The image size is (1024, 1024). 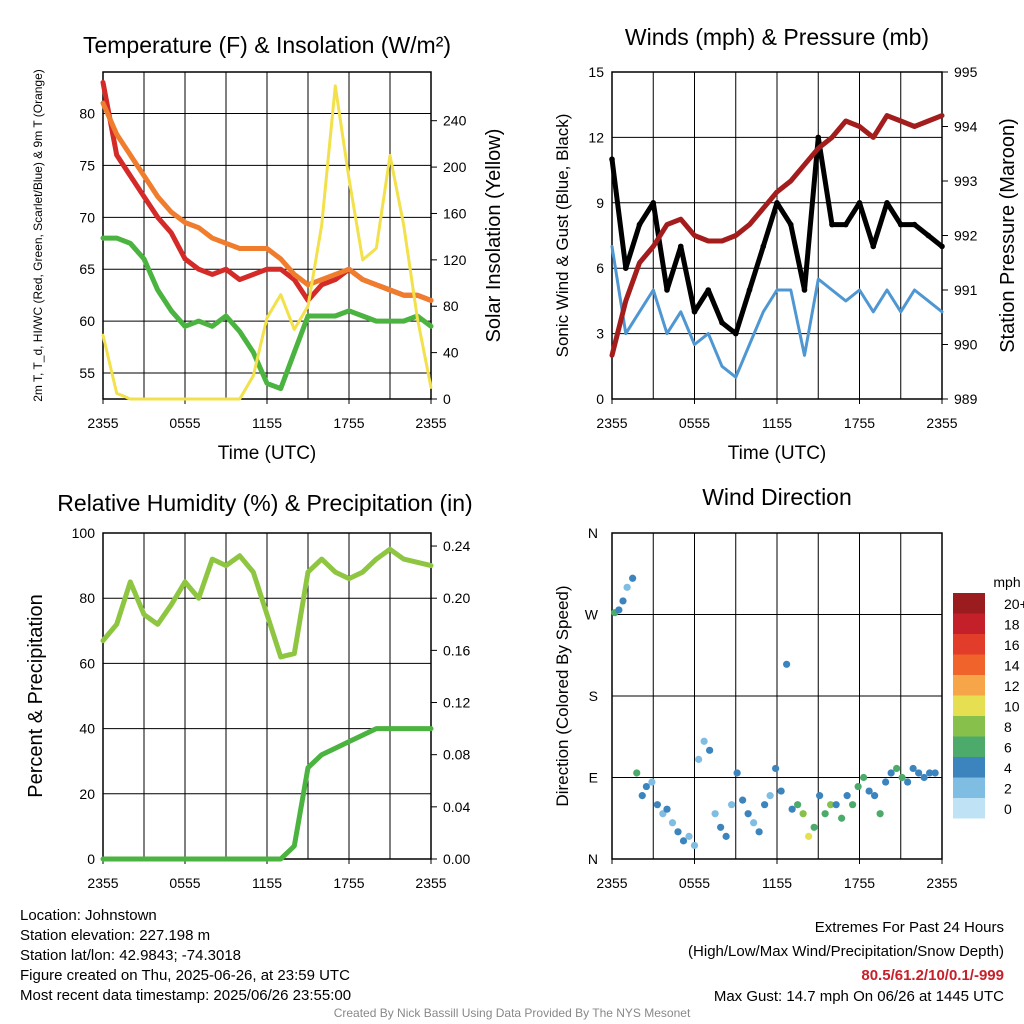 What do you see at coordinates (777, 311) in the screenshot?
I see `series-wind` at bounding box center [777, 311].